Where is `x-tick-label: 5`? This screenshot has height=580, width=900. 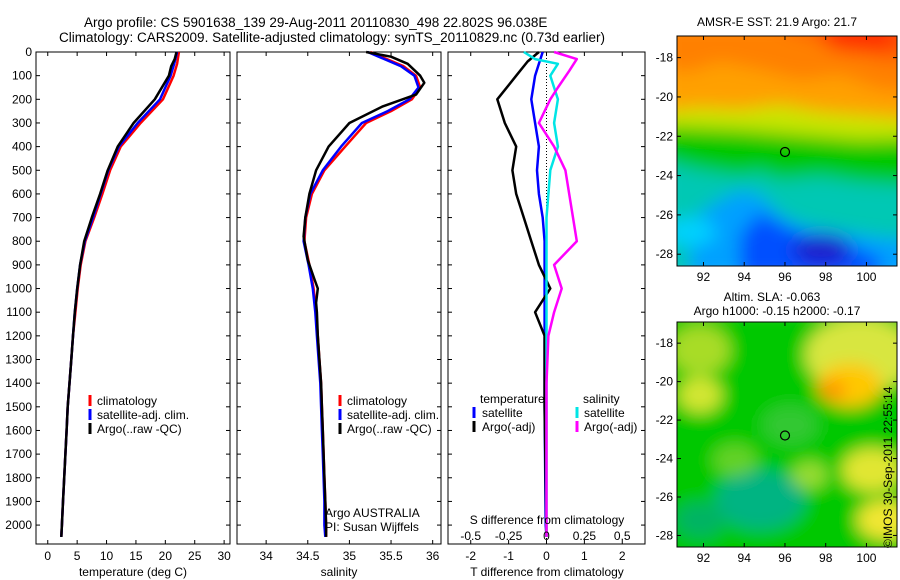
x-tick-label: 5 is located at coordinates (77, 556).